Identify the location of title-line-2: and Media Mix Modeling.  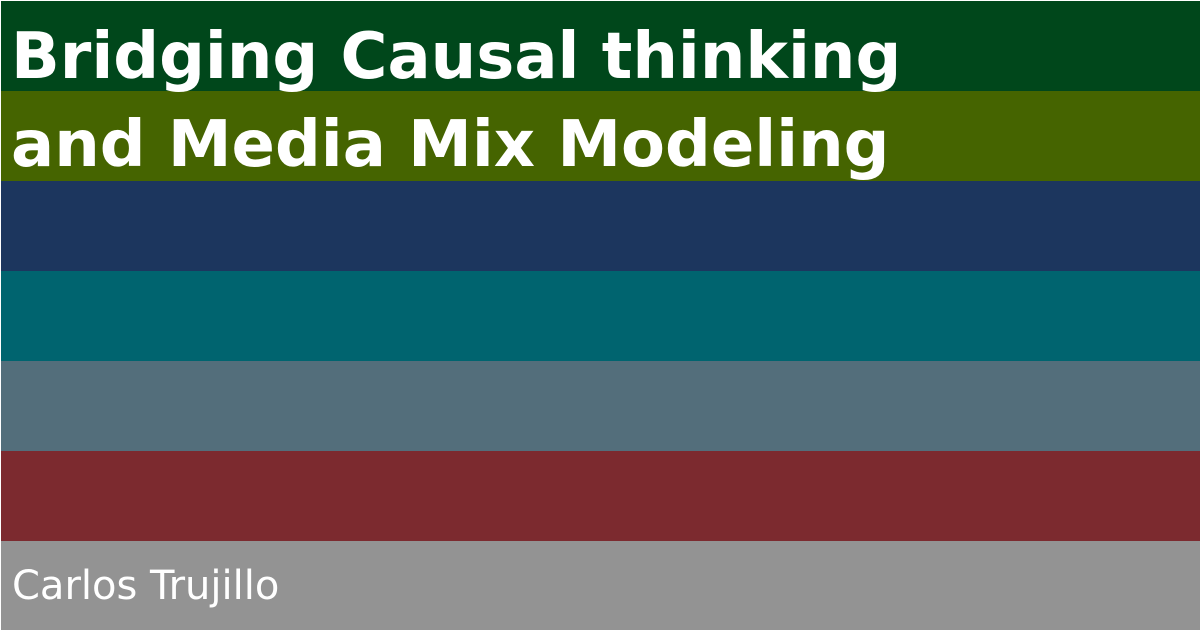
(450, 145).